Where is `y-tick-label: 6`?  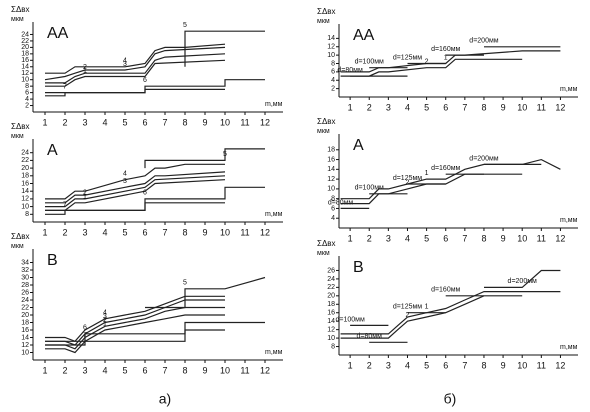
y-tick-label: 6 is located at coordinates (333, 208).